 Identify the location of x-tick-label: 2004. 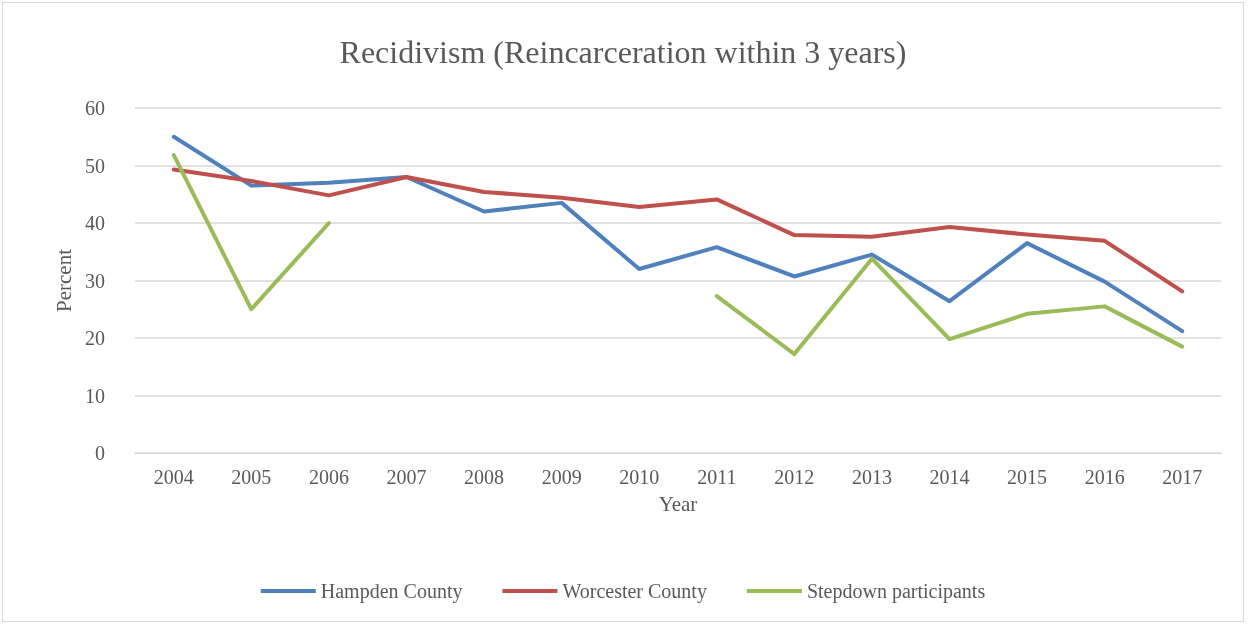
(173, 477).